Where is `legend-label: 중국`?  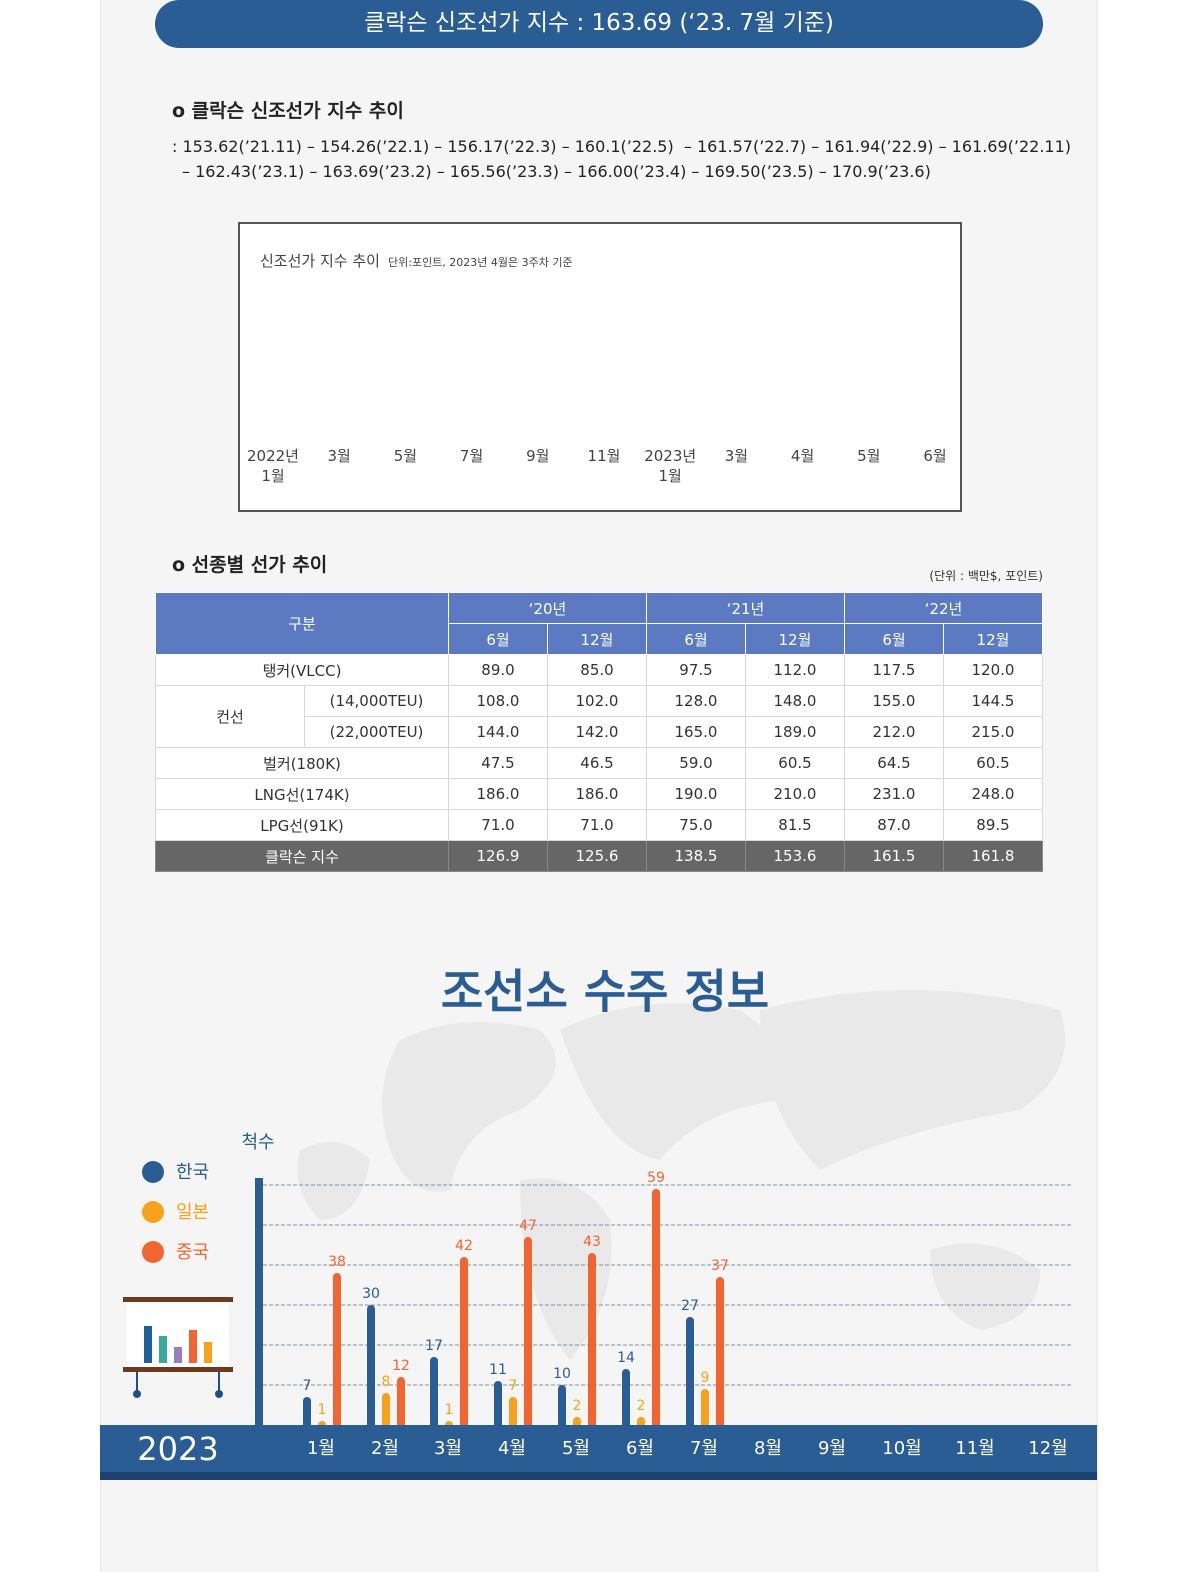
legend-label: 중국 is located at coordinates (192, 1252).